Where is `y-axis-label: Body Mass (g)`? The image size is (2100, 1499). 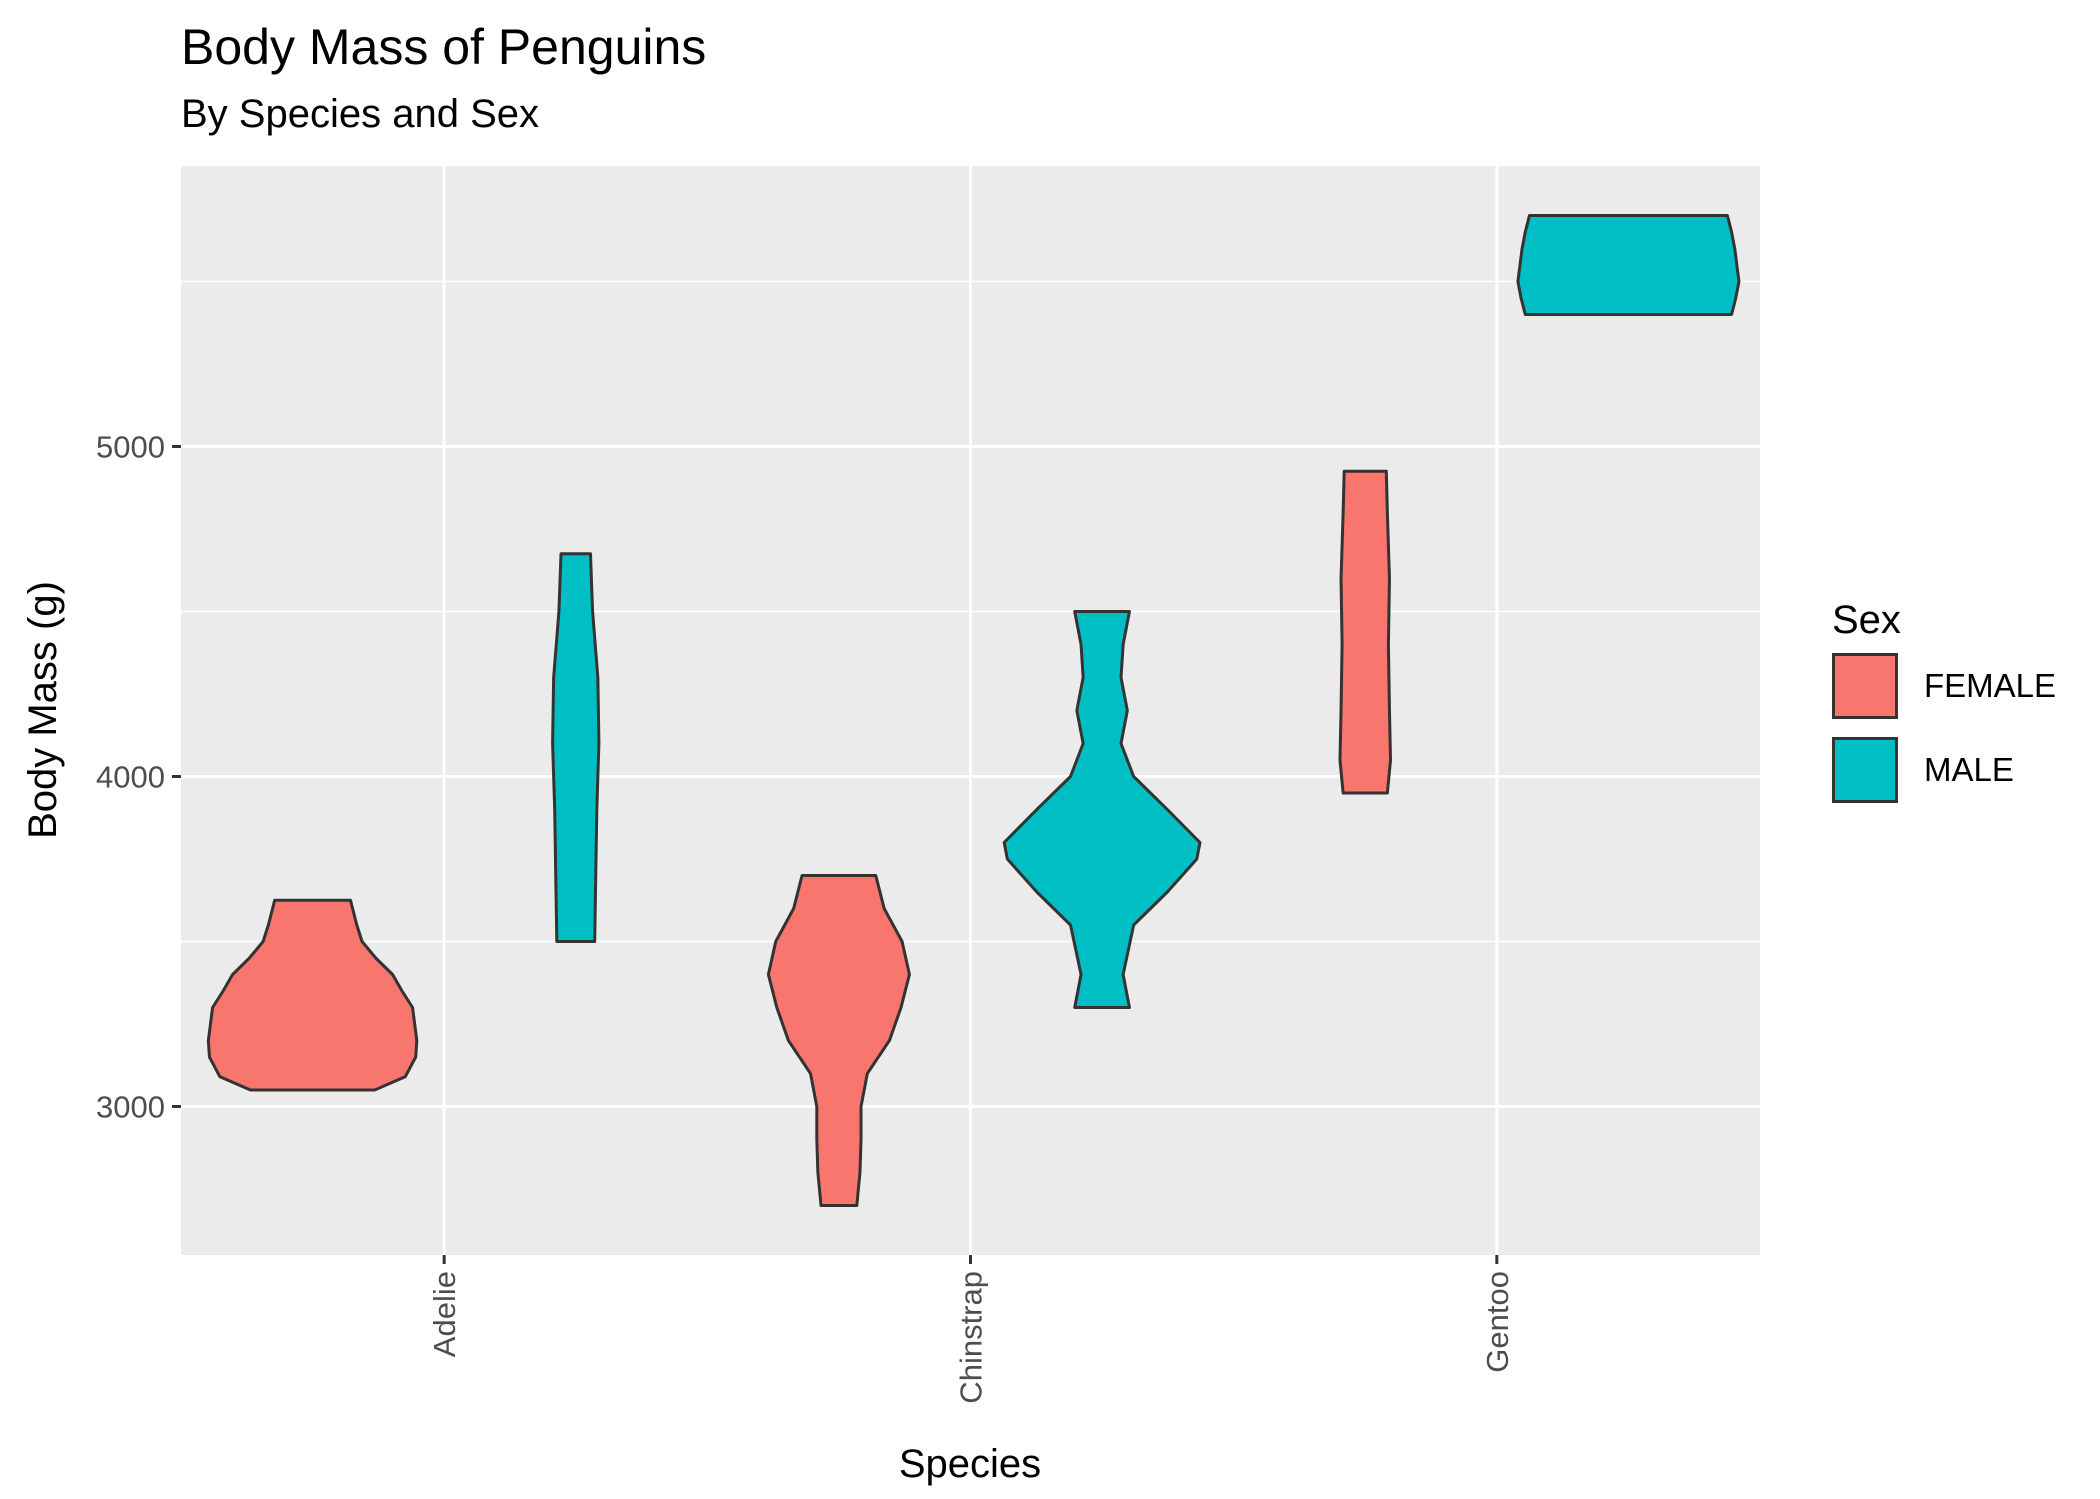
y-axis-label: Body Mass (g) is located at coordinates (43, 710).